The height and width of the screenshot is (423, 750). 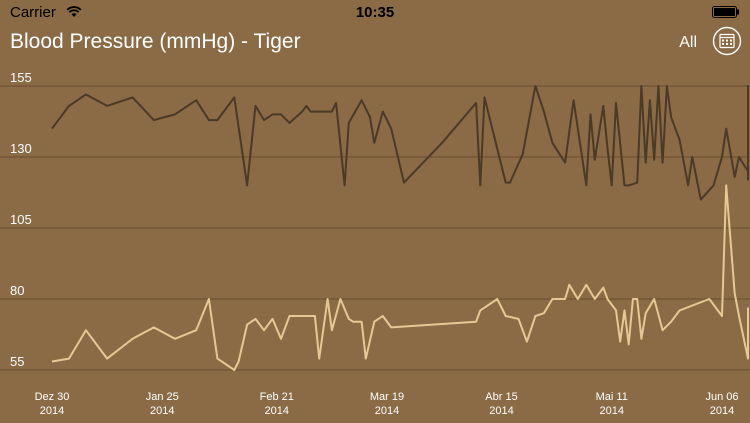 I want to click on status-bar: Carrier 10:35, so click(x=375, y=12).